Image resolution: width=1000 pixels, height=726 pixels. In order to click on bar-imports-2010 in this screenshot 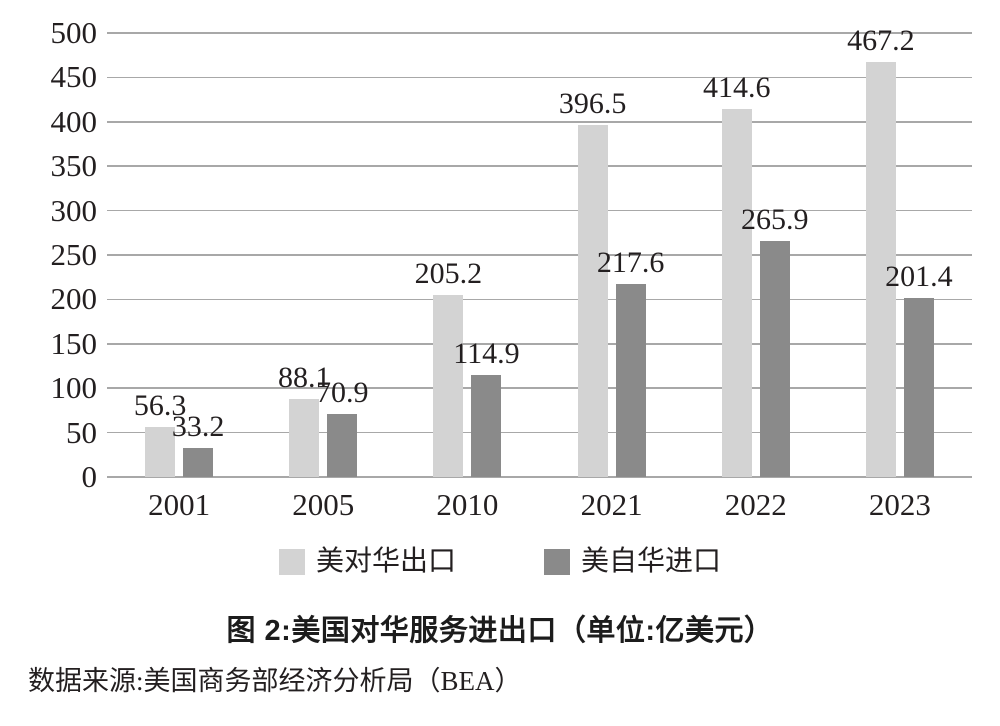, I will do `click(486, 425)`.